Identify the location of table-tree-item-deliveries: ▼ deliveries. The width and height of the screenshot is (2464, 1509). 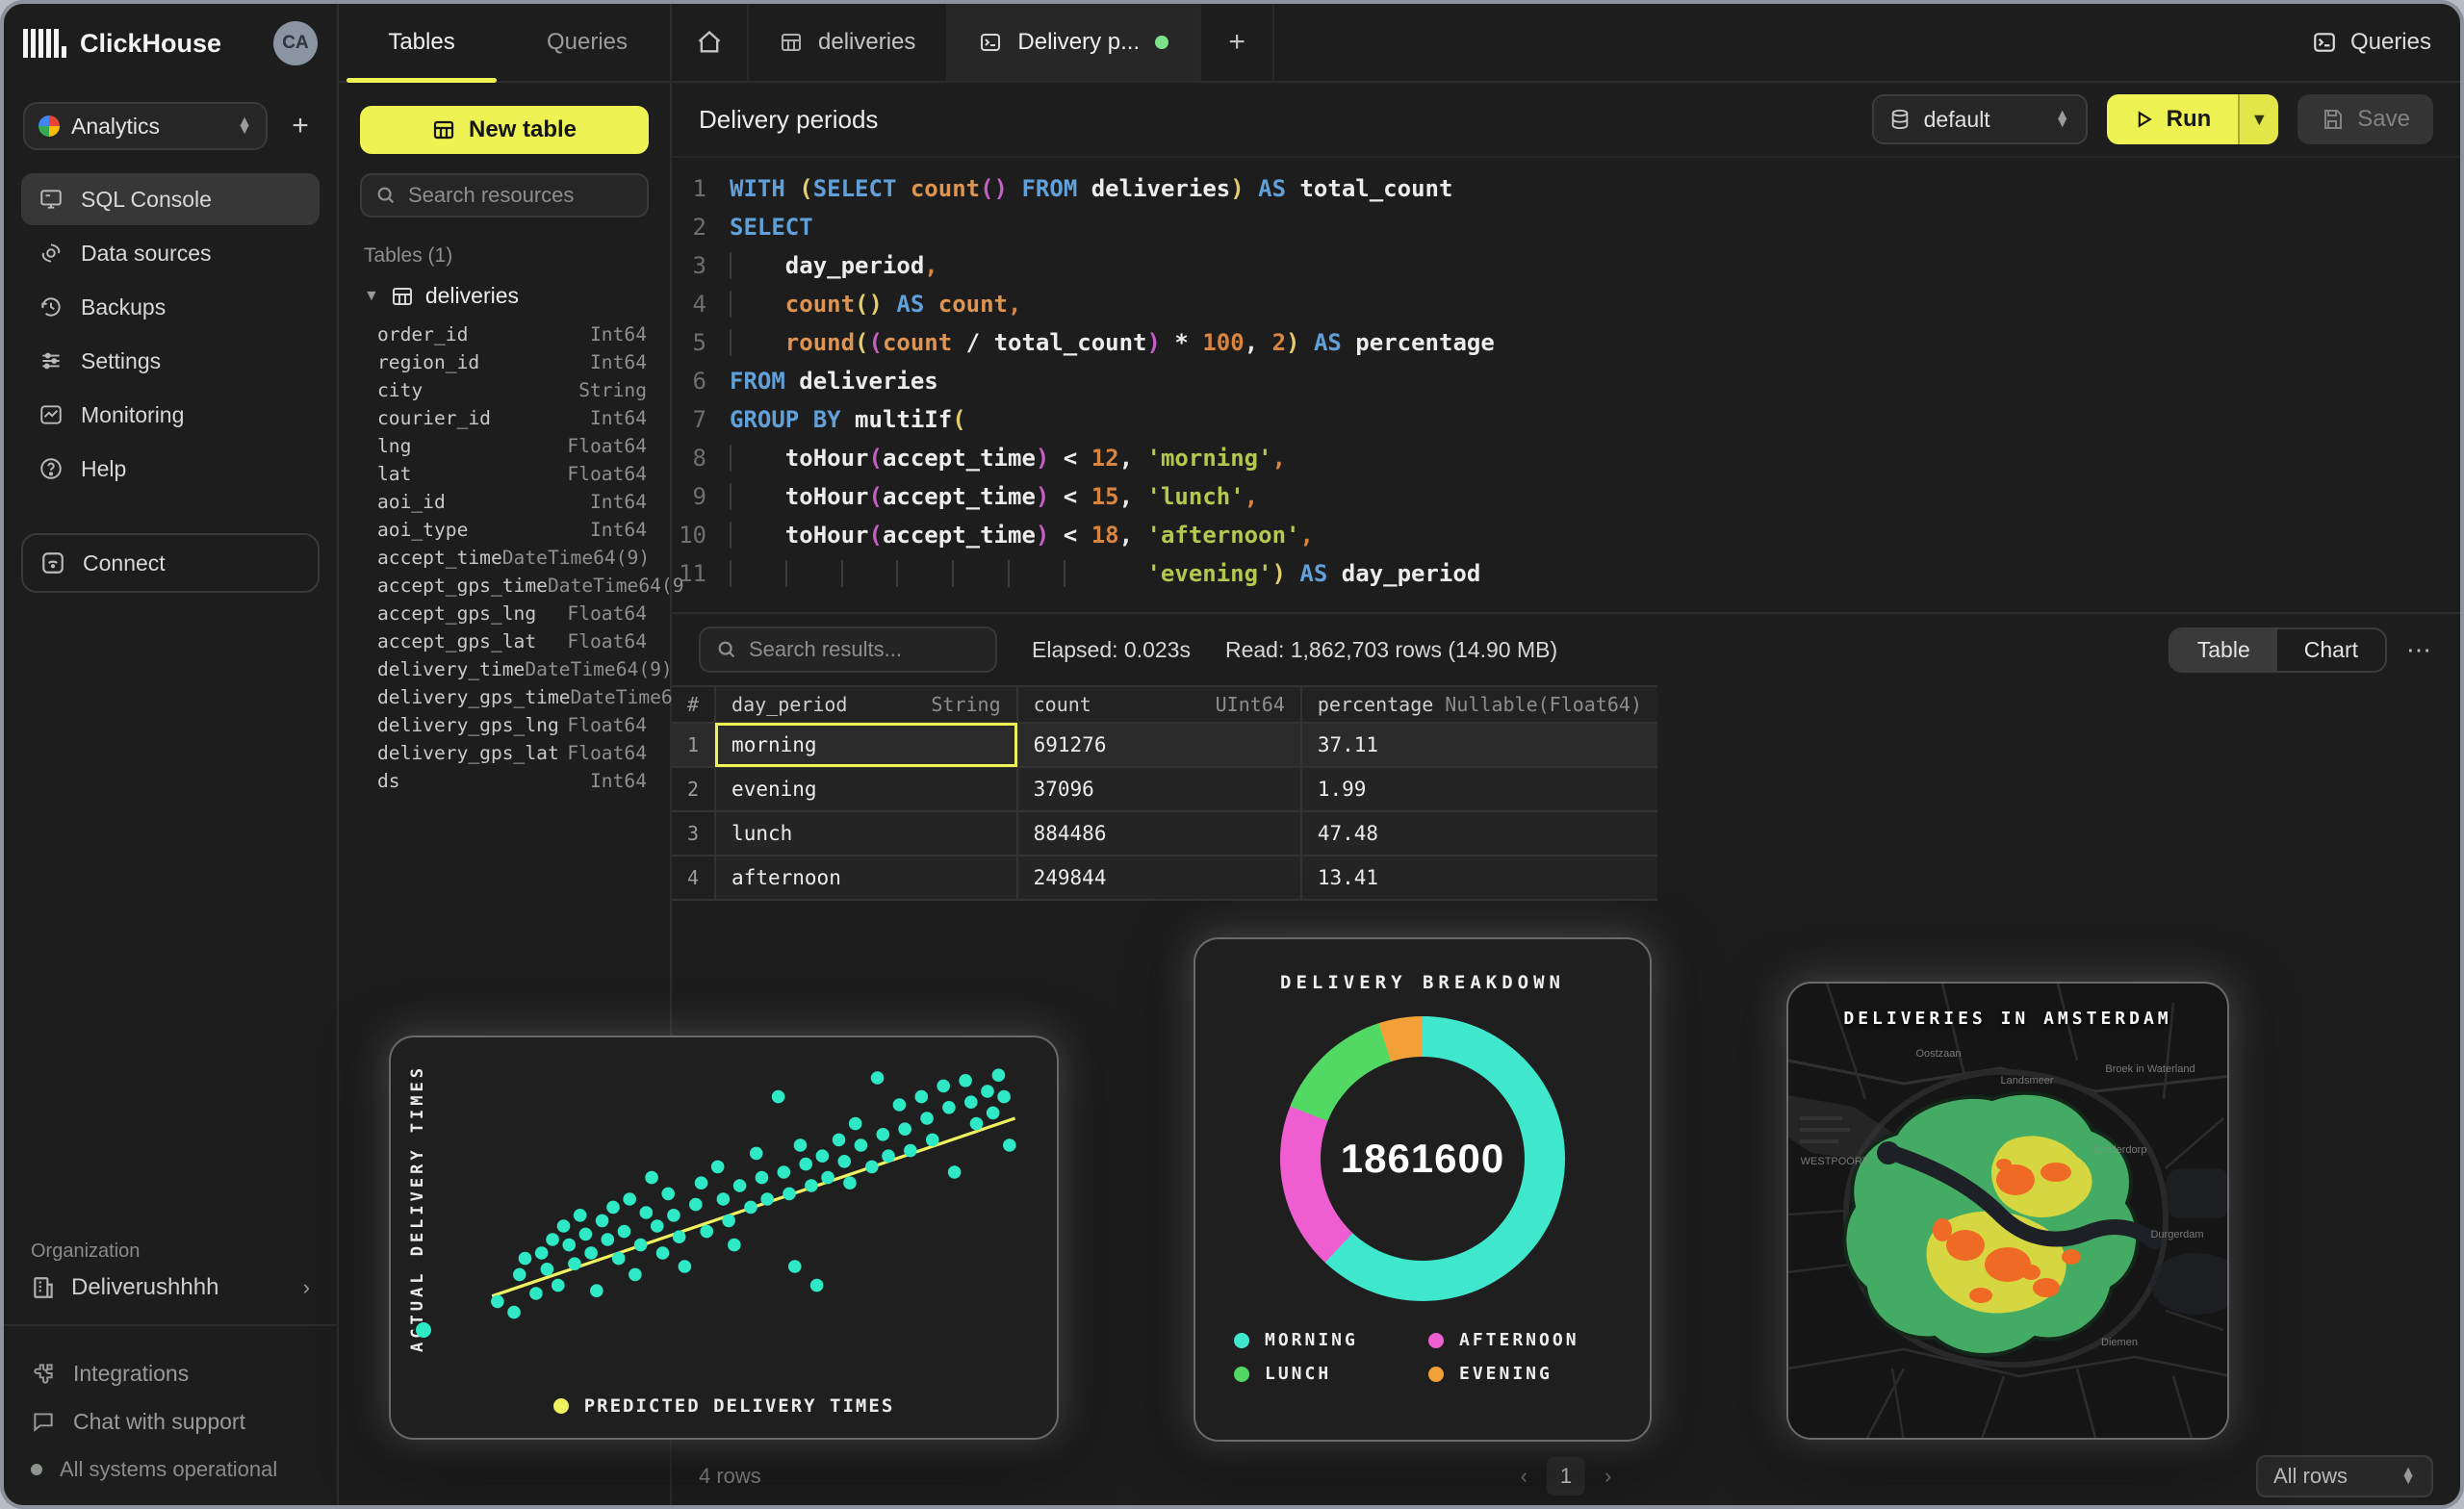
(504, 296).